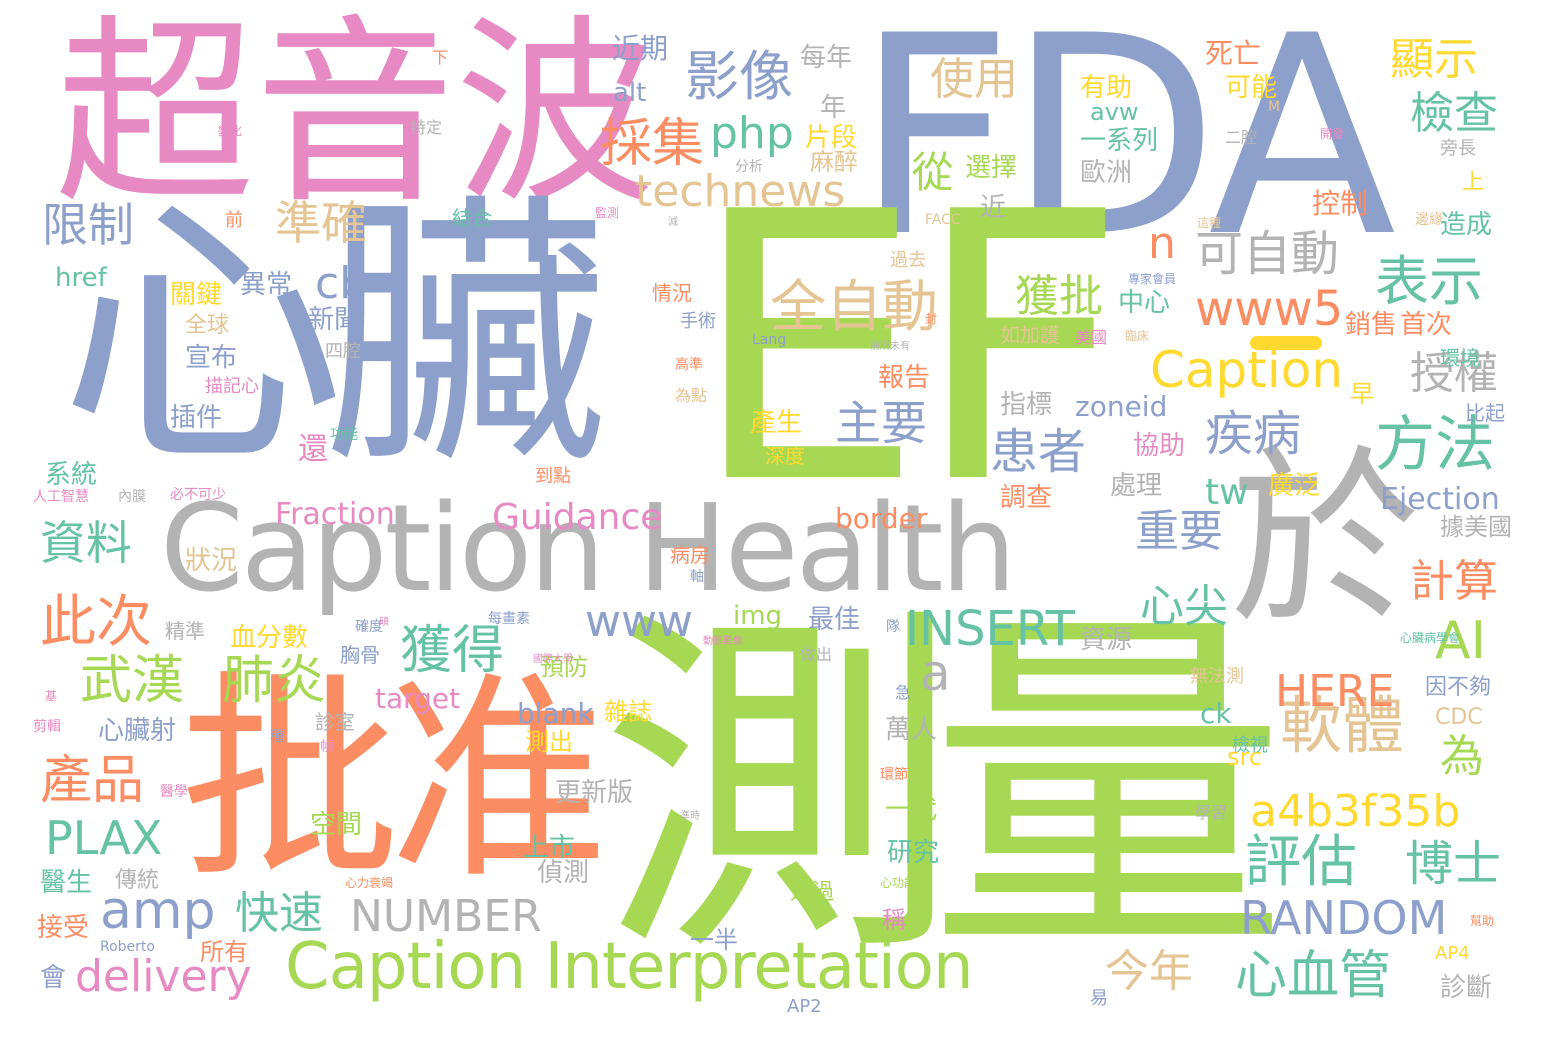  I want to click on word: 方法, so click(1435, 445).